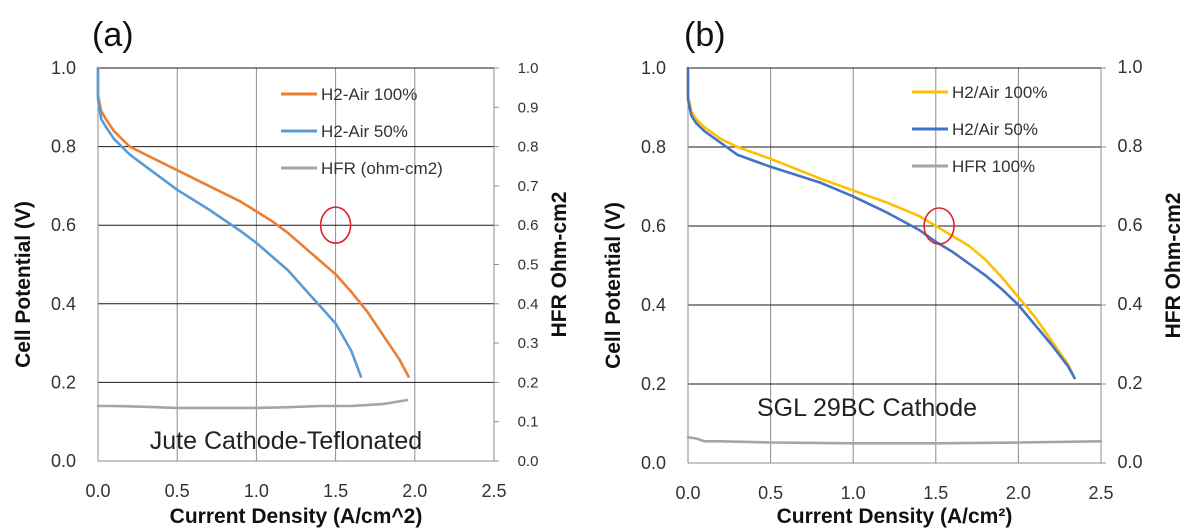 The image size is (1191, 531). I want to click on y2-tick-label: 0.9, so click(528, 107).